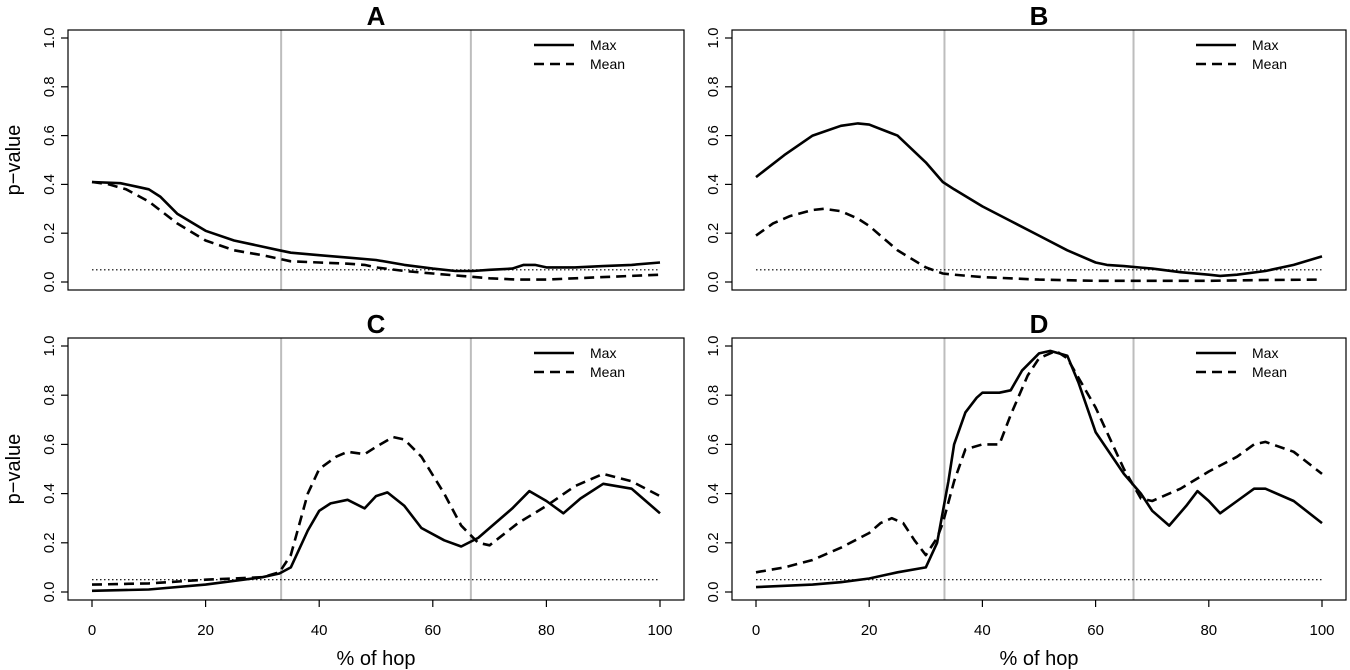 This screenshot has width=1350, height=670. I want to click on panel-title-c: C, so click(376, 324).